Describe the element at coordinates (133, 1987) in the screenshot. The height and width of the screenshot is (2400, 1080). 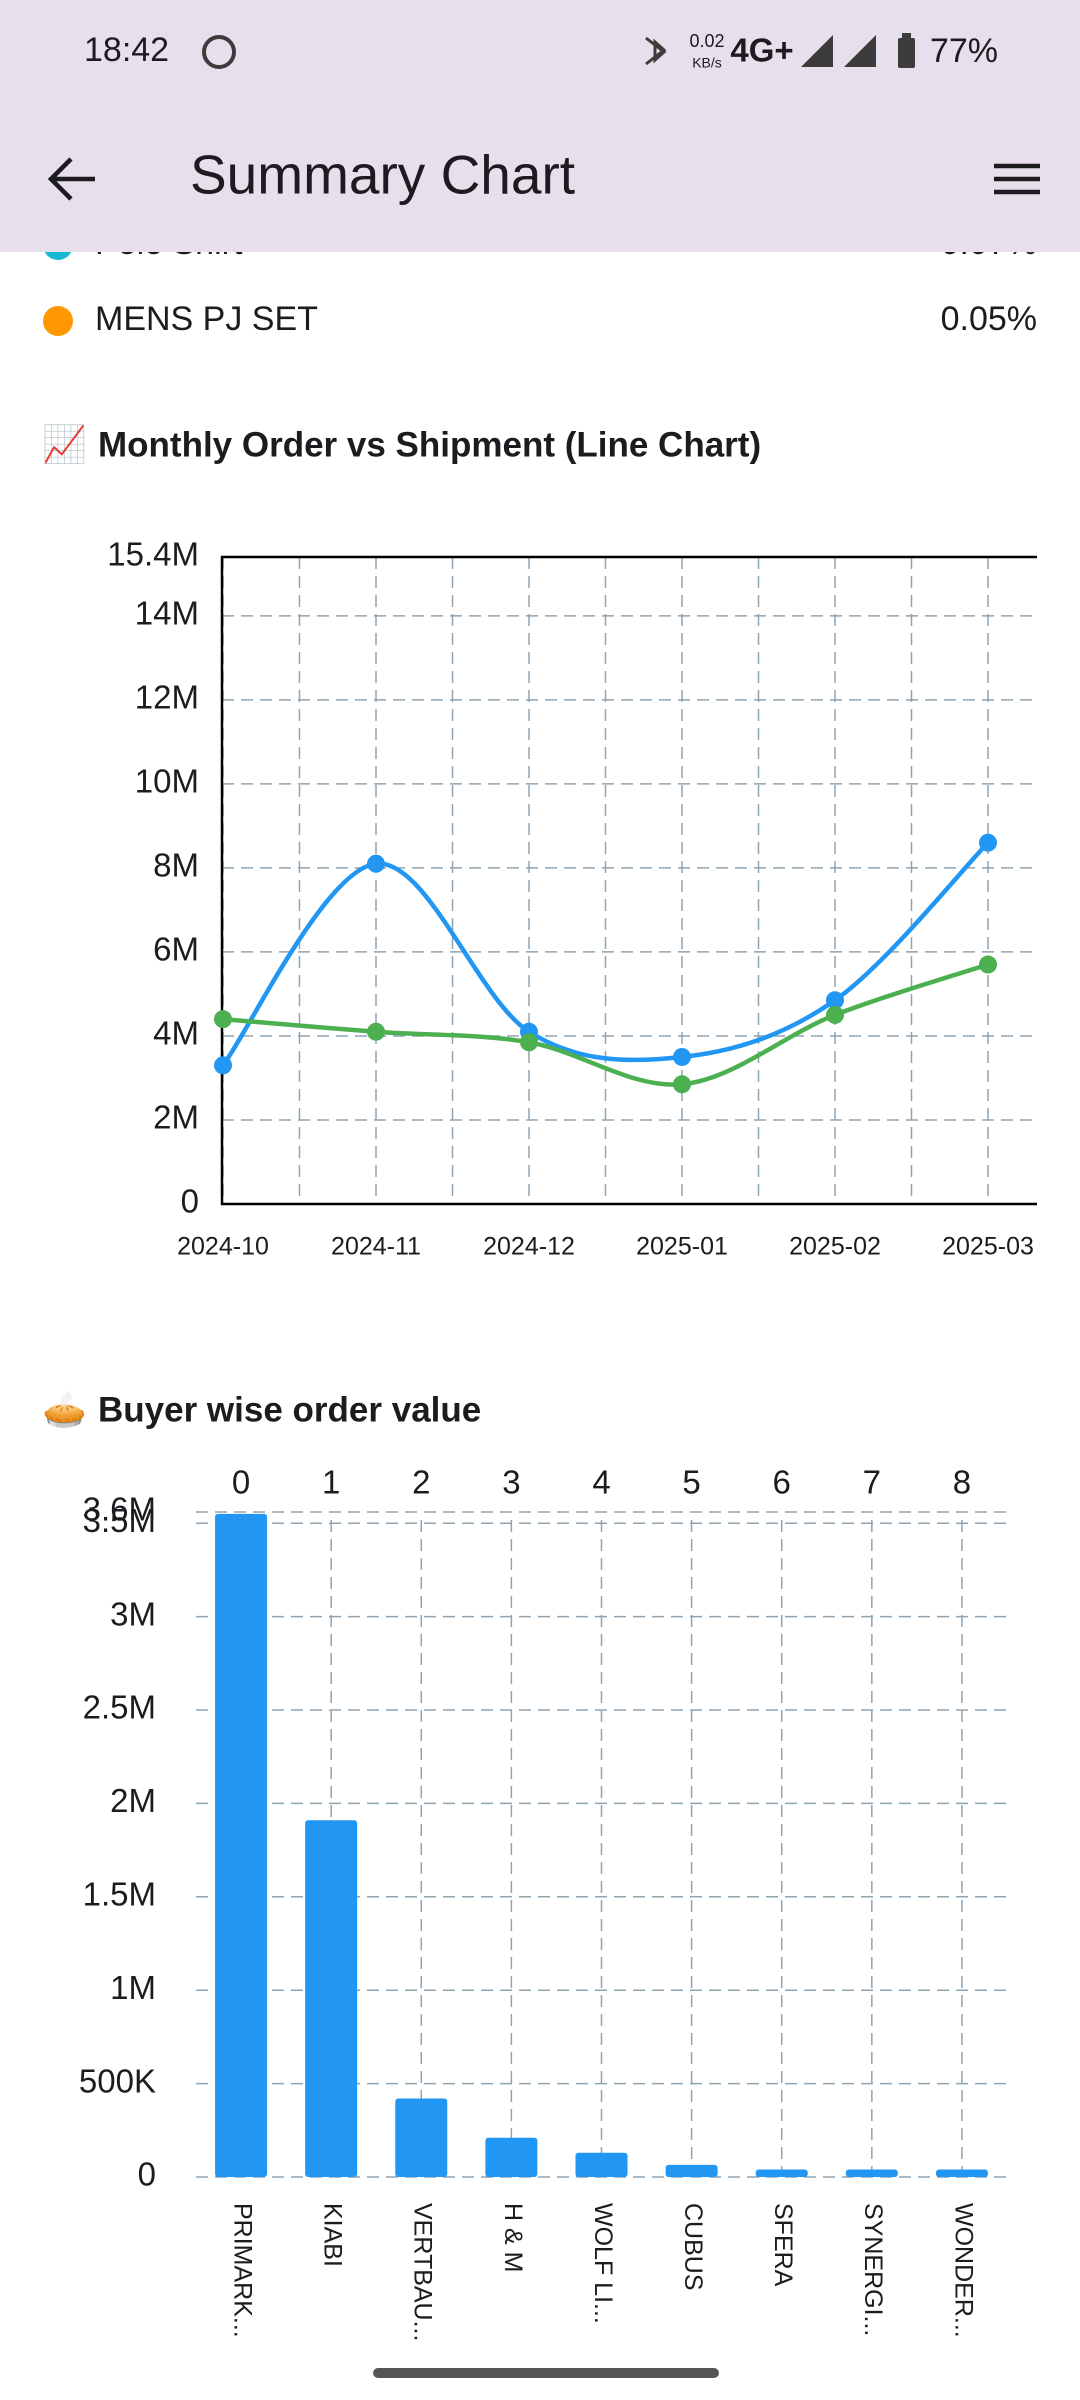
I see `y-tick-label: 1M` at that location.